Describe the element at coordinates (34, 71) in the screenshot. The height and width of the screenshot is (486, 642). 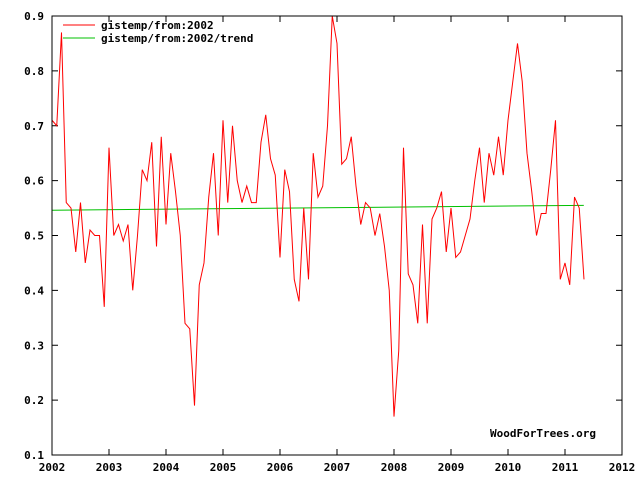
I see `y-tick-label: 0.8` at that location.